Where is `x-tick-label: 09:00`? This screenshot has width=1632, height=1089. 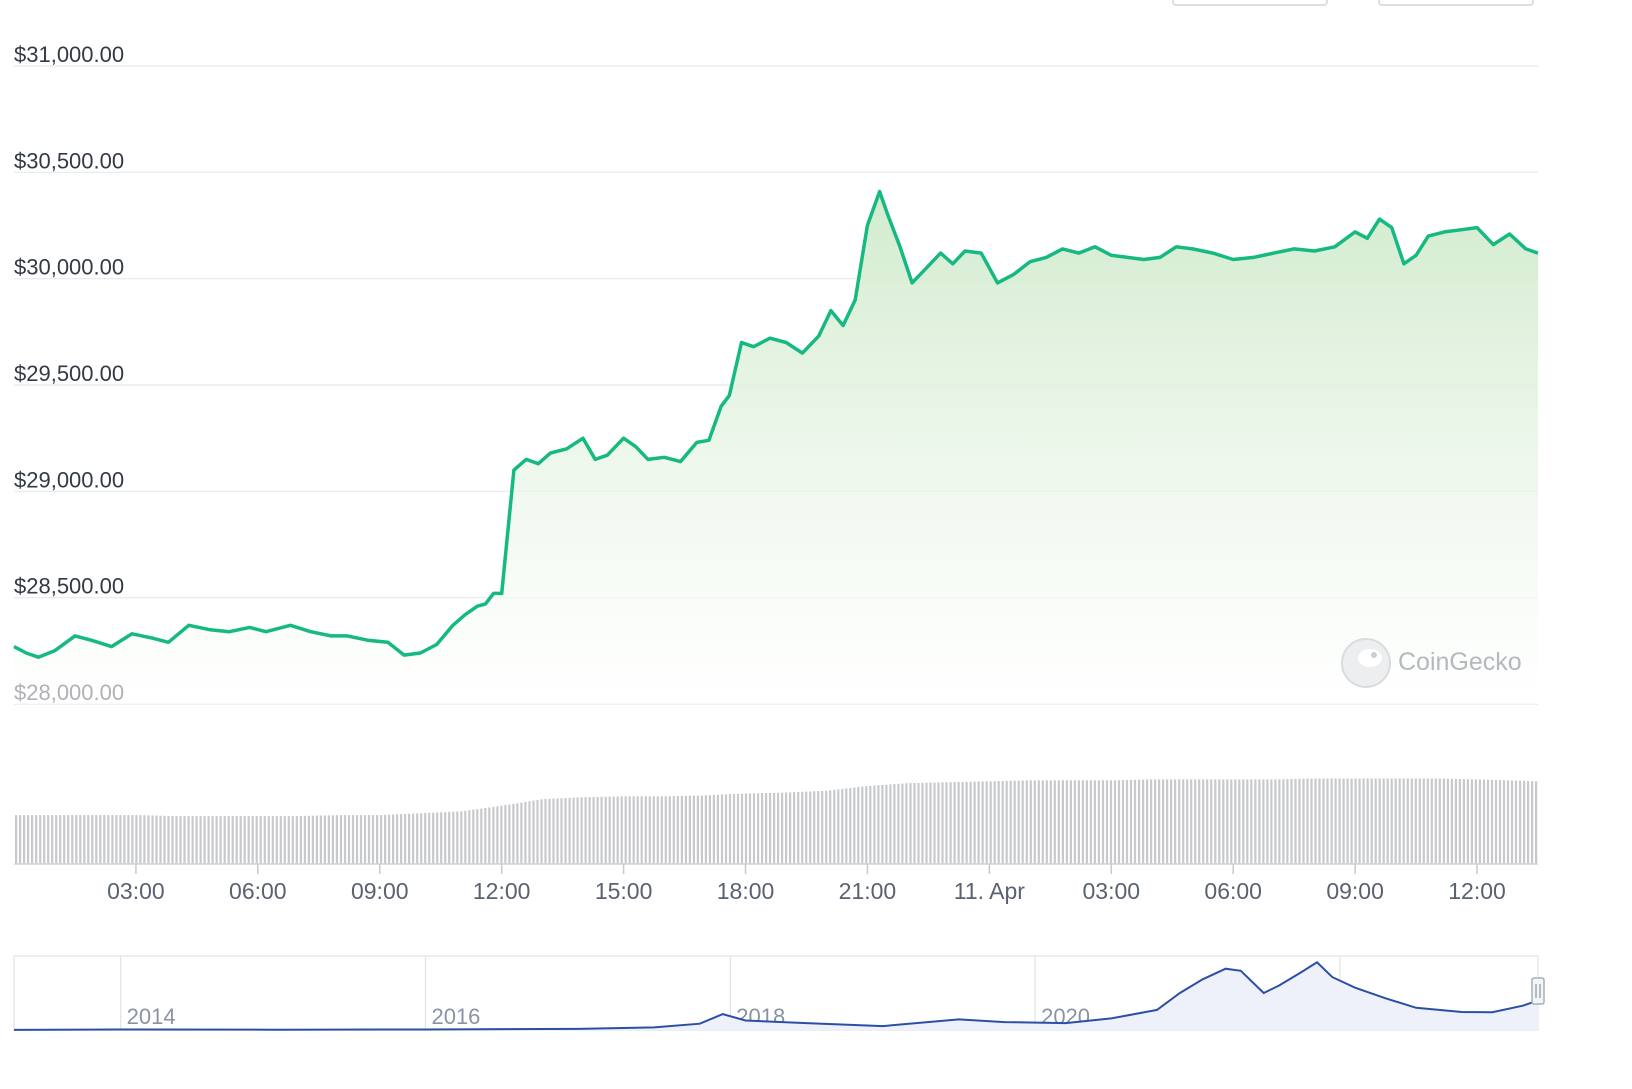 x-tick-label: 09:00 is located at coordinates (380, 891).